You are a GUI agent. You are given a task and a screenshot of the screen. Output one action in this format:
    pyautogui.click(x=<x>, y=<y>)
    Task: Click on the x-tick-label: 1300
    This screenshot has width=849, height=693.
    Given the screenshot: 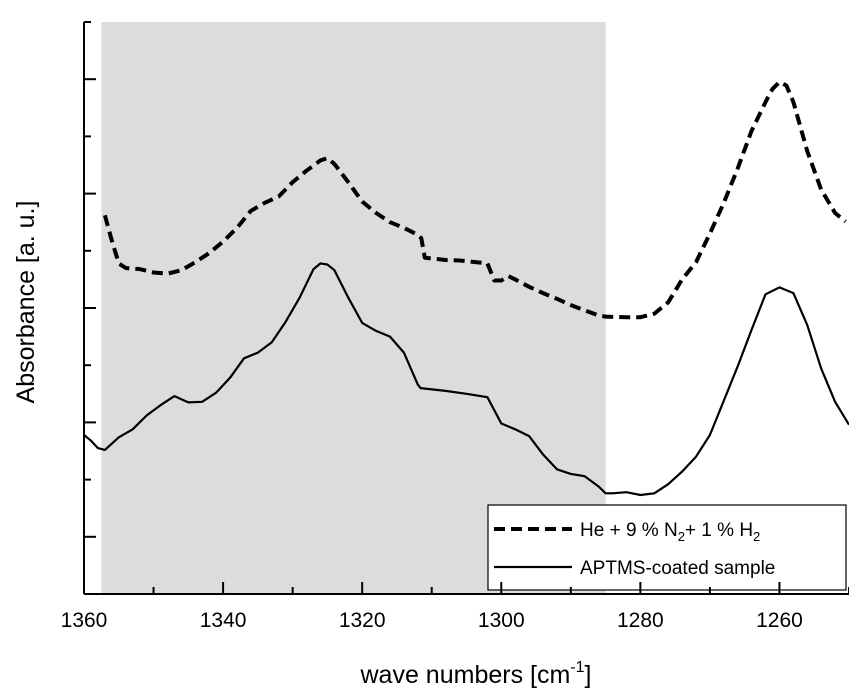 What is the action you would take?
    pyautogui.click(x=501, y=620)
    